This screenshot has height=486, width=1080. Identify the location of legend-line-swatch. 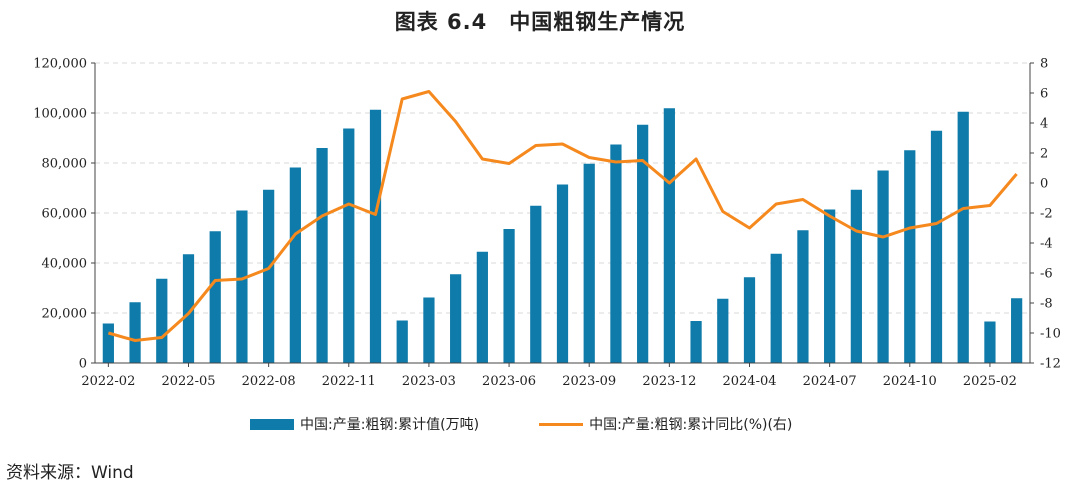
(561, 424).